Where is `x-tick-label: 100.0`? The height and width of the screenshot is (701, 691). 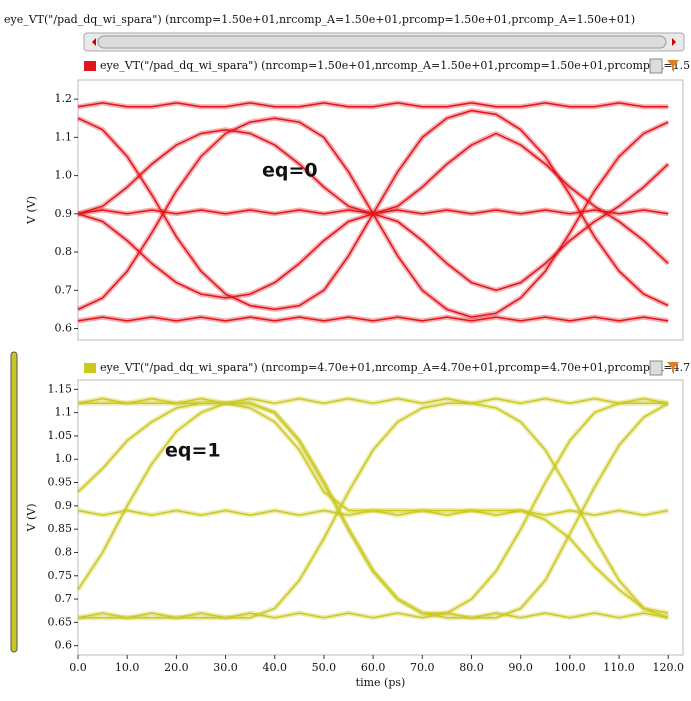
x-tick-label: 100.0 is located at coordinates (570, 667).